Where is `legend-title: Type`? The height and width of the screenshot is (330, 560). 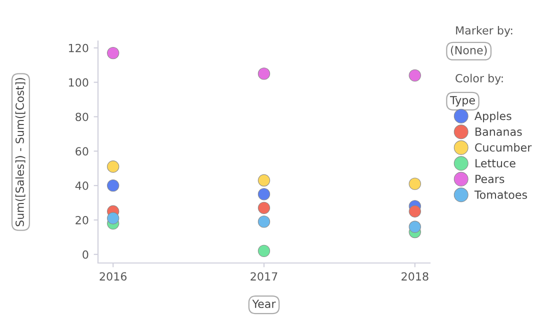 legend-title: Type is located at coordinates (462, 101).